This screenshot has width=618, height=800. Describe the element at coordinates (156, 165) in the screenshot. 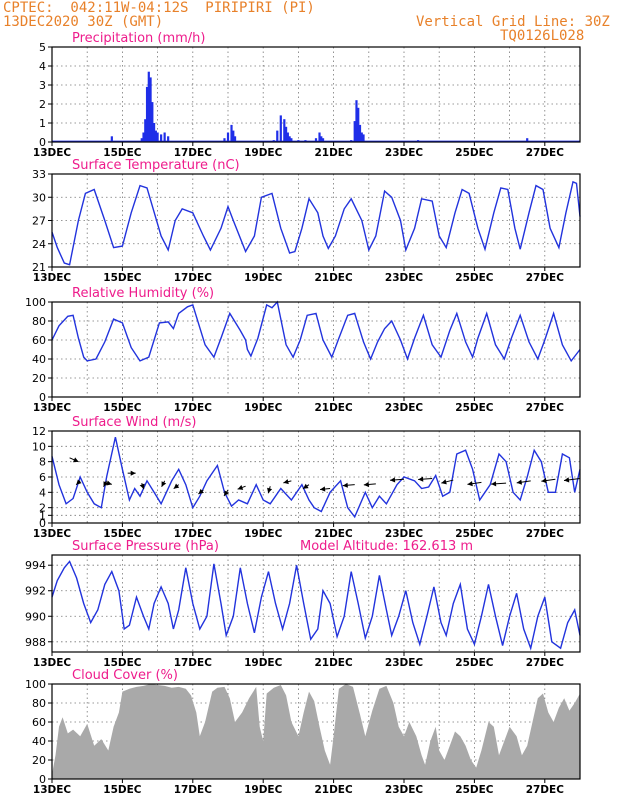

I see `panel-title: Surface Temperature (nC)` at that location.